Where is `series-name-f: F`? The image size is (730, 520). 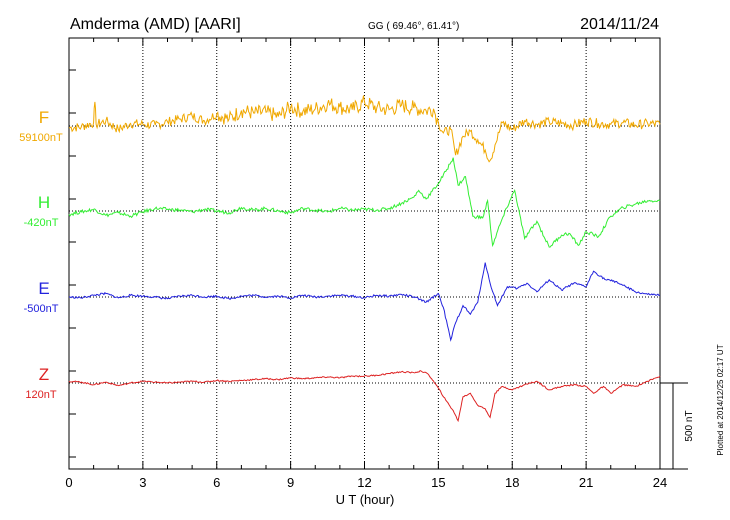 series-name-f: F is located at coordinates (44, 117).